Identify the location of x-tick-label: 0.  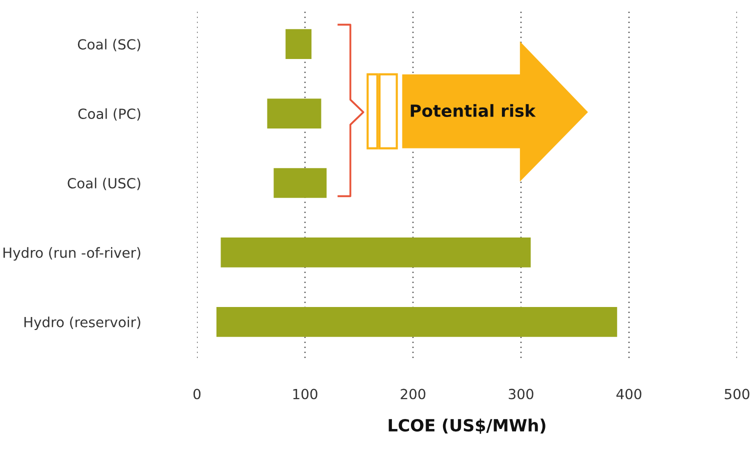
(196, 394).